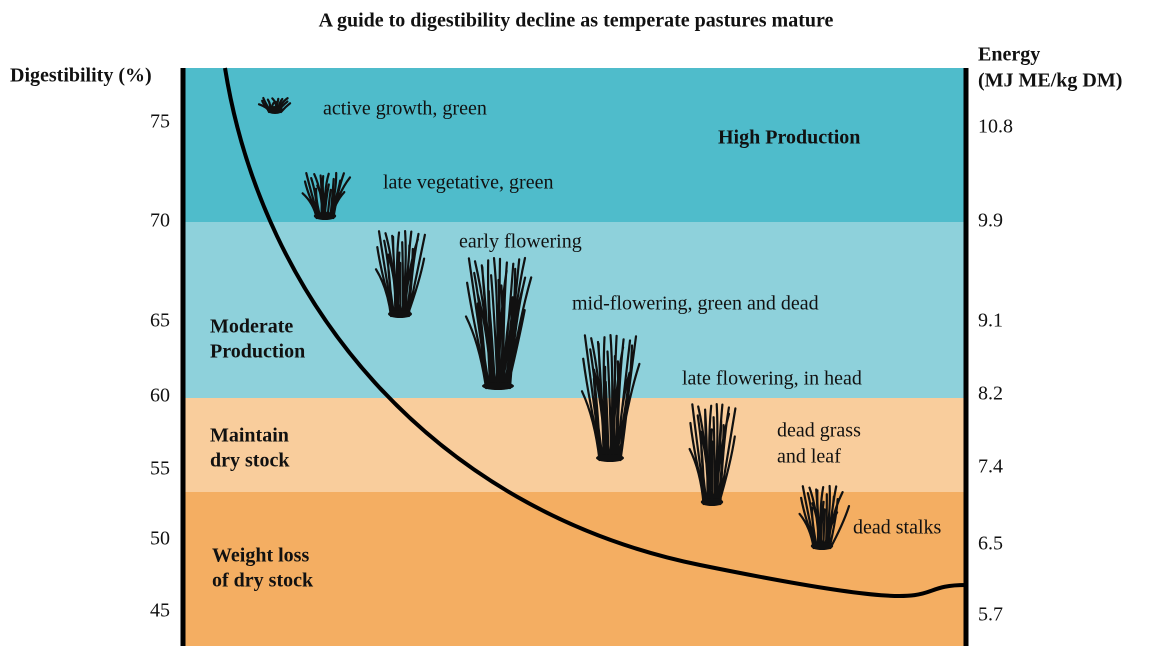  Describe the element at coordinates (990, 221) in the screenshot. I see `right-tick-label: 9.9` at that location.